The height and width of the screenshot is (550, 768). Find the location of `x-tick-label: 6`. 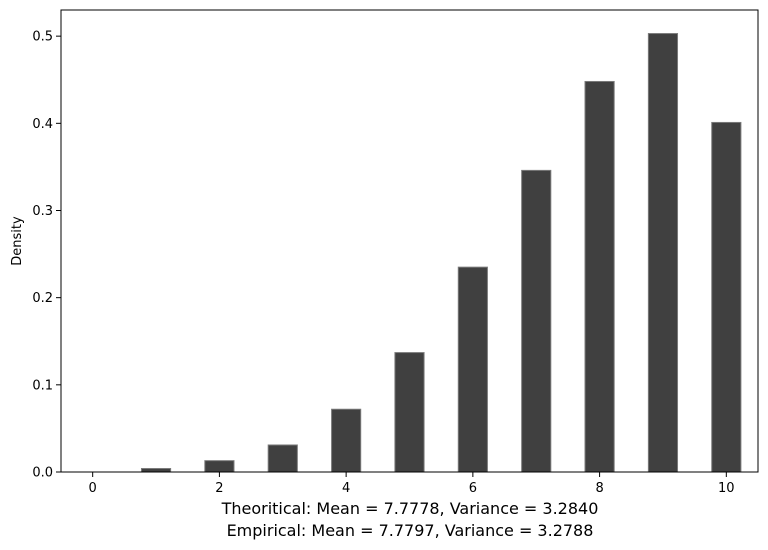

x-tick-label: 6 is located at coordinates (473, 488).